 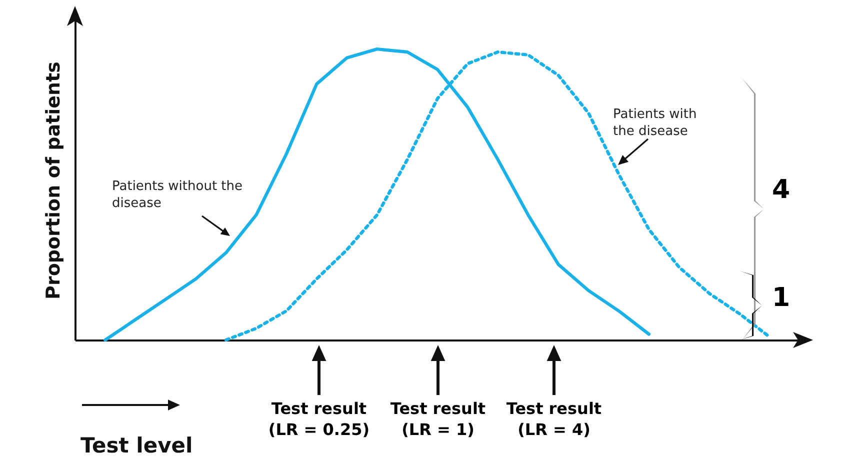 What do you see at coordinates (655, 123) in the screenshot?
I see `series-label: Patients with the disease` at bounding box center [655, 123].